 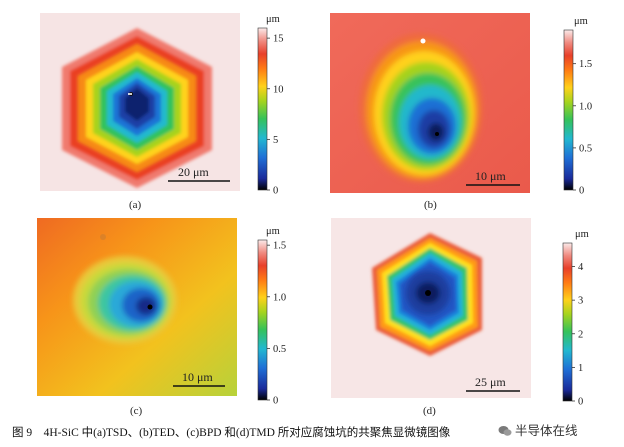 What do you see at coordinates (193, 172) in the screenshot?
I see `panel-a-scale-text: 20 μm` at bounding box center [193, 172].